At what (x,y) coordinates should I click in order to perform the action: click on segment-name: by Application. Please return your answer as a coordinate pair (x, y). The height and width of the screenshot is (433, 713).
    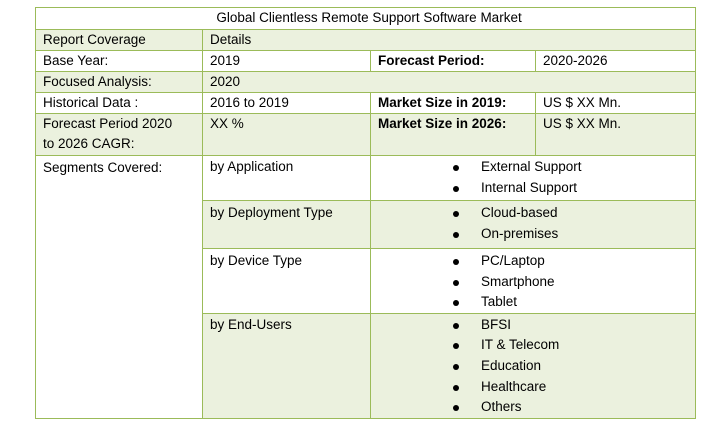
    Looking at the image, I should click on (286, 178).